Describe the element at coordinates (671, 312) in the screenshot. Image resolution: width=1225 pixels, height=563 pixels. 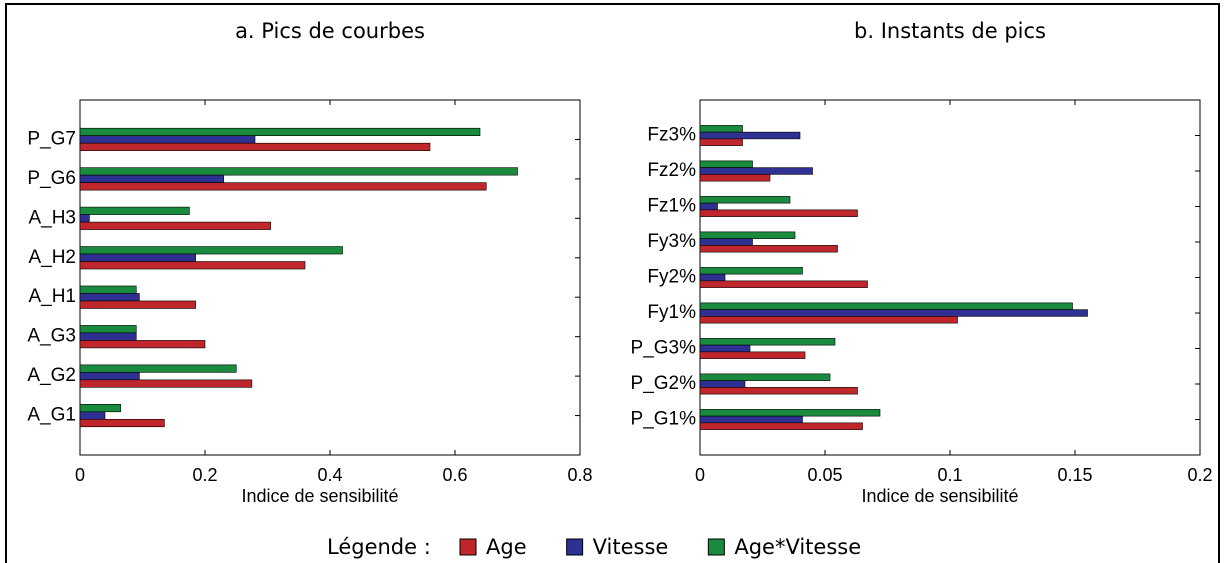
I see `y-tick-label: Fy1%` at that location.